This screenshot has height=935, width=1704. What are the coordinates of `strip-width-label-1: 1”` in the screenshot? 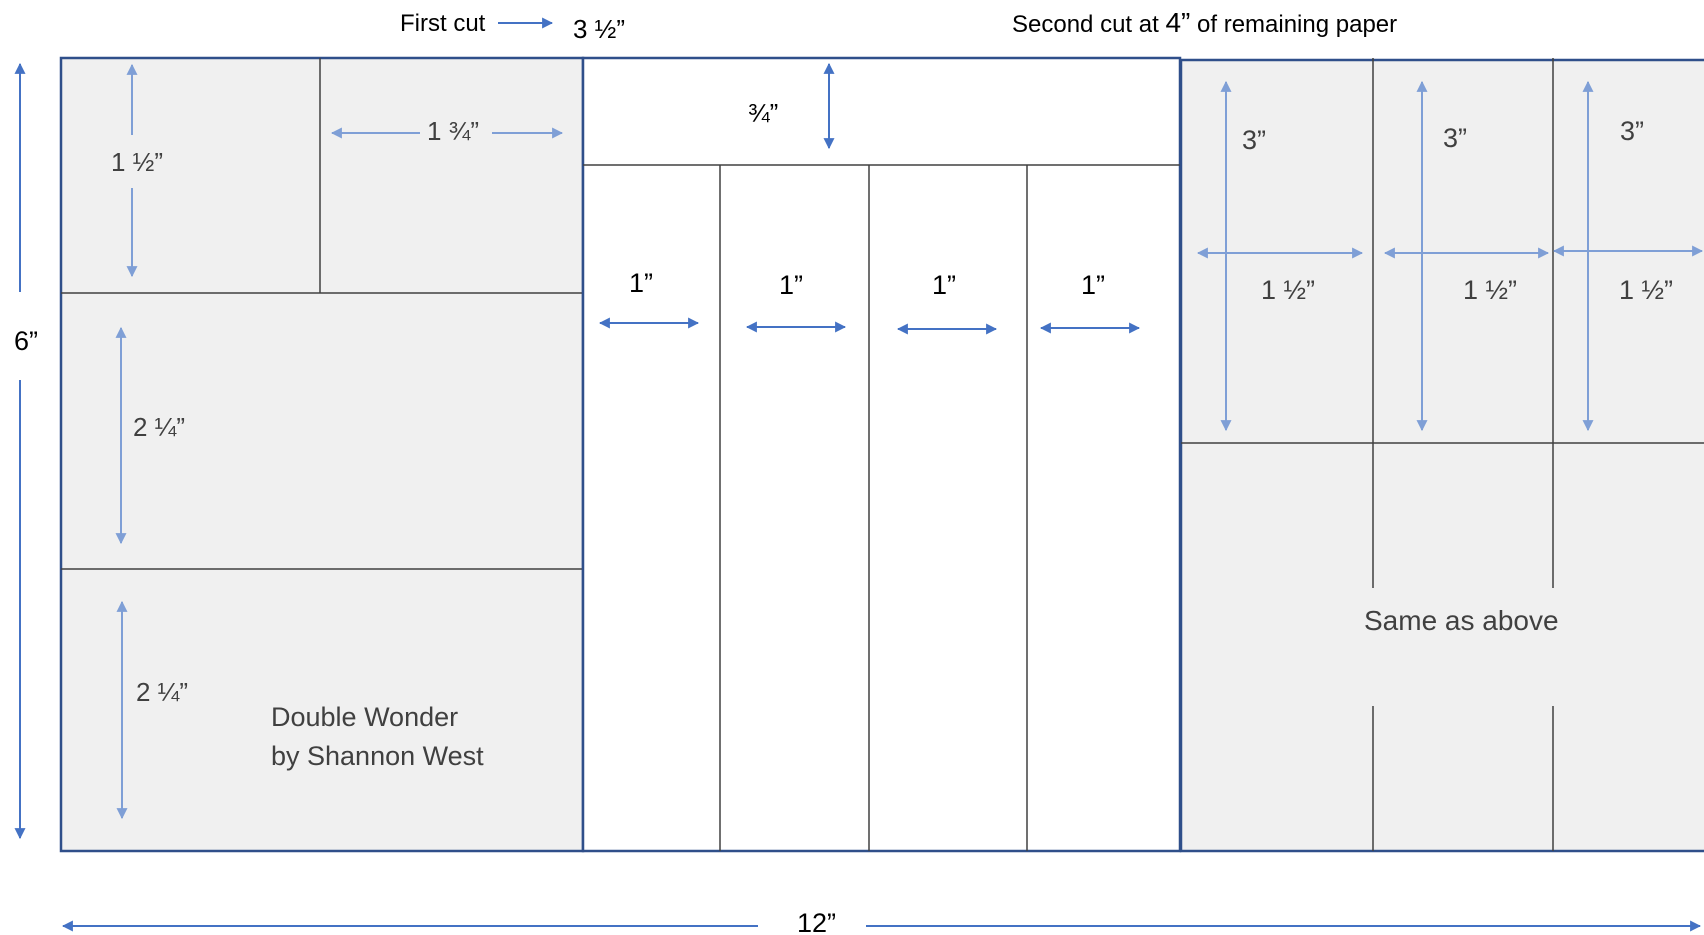 It's located at (641, 283).